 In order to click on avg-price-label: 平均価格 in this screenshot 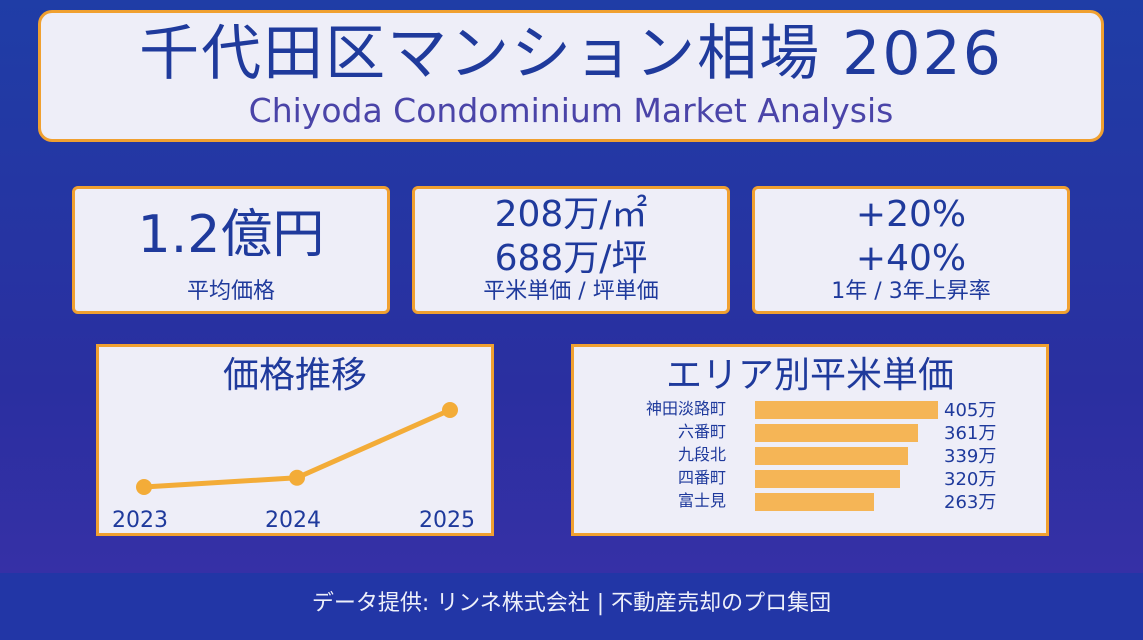, I will do `click(230, 291)`.